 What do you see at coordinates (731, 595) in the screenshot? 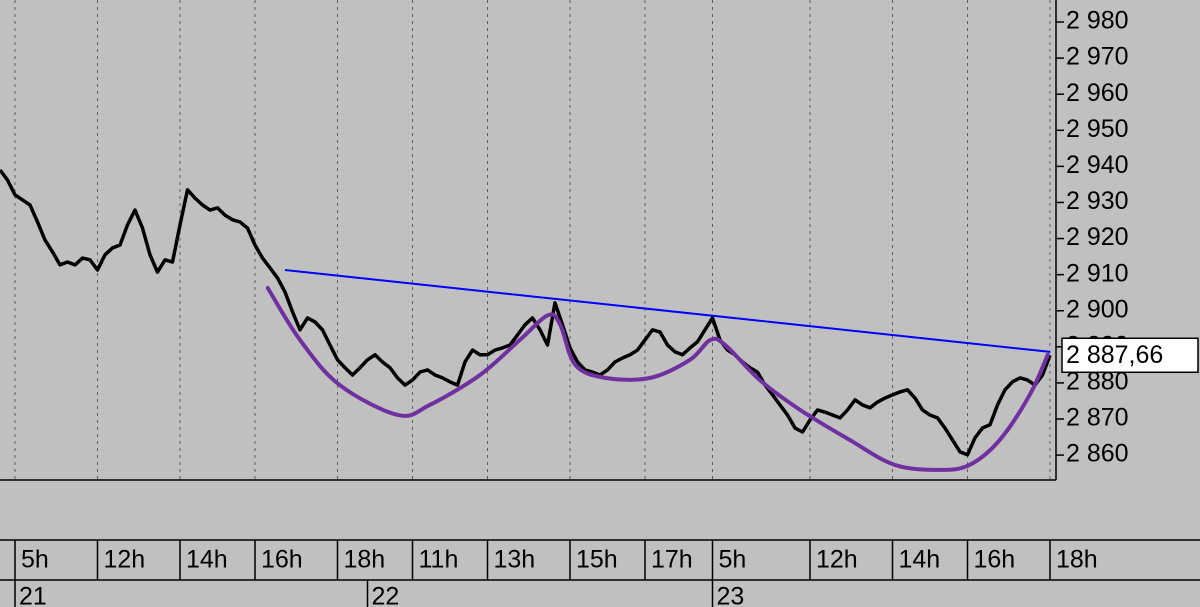
I see `day-label: 23` at bounding box center [731, 595].